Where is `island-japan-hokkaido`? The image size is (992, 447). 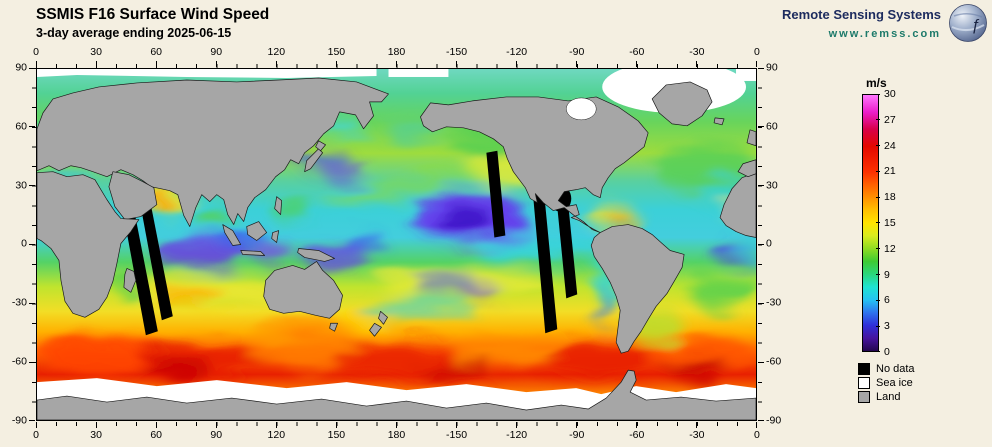
island-japan-hokkaido is located at coordinates (320, 146).